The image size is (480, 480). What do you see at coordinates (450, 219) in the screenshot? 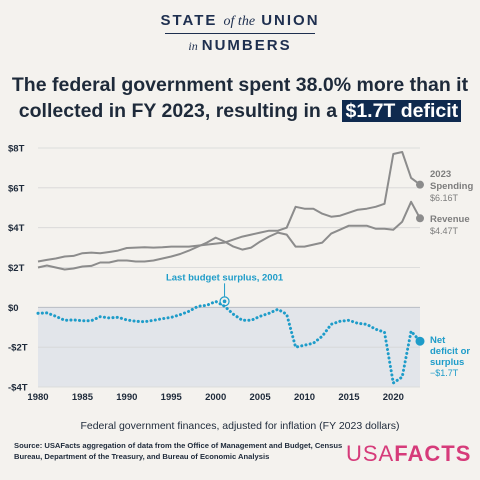
I see `revenue-label: Revenue` at bounding box center [450, 219].